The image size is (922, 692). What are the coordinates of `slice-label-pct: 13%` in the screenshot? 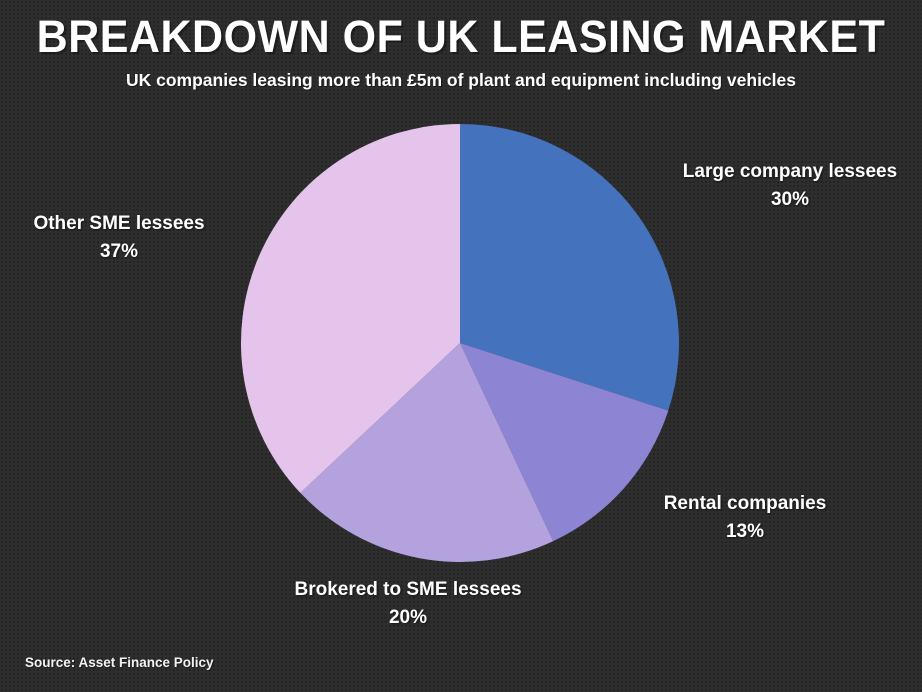 It's located at (745, 531).